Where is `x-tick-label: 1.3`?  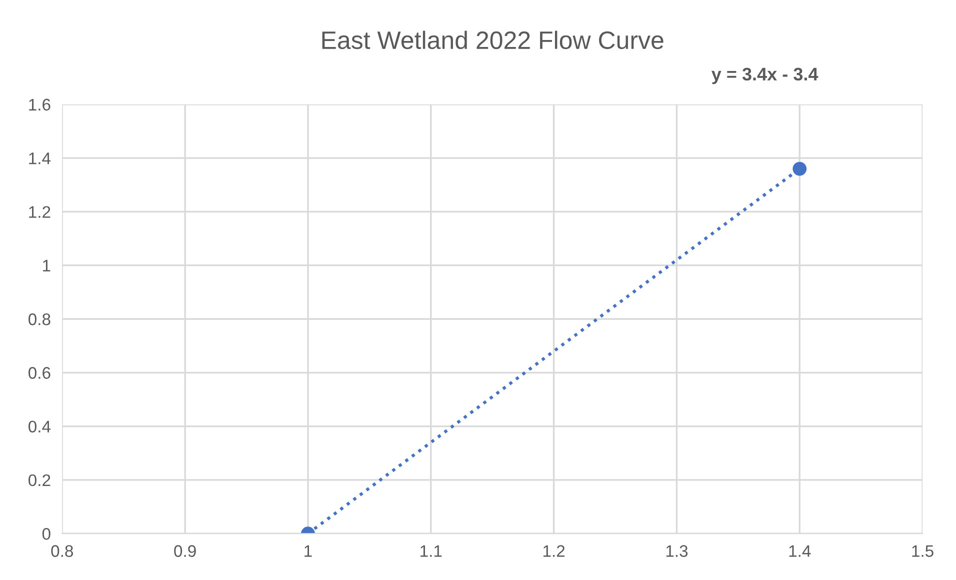 x-tick-label: 1.3 is located at coordinates (677, 551).